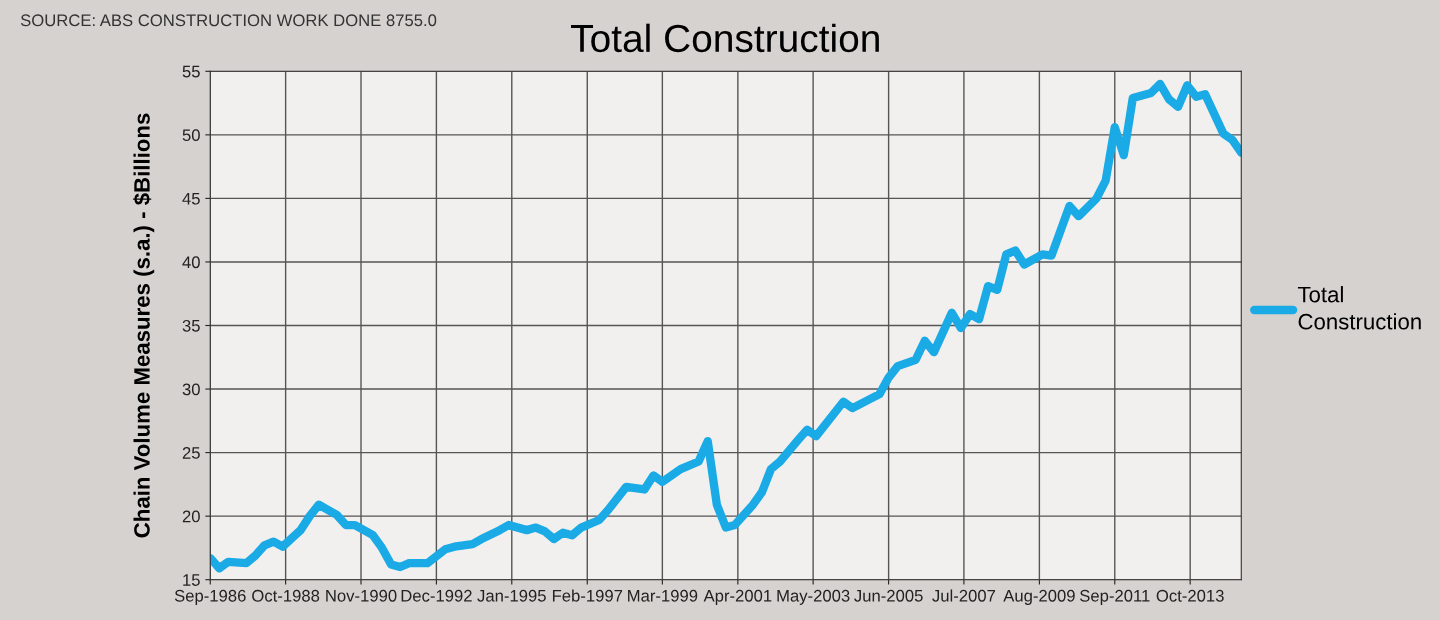 Image resolution: width=1440 pixels, height=620 pixels. I want to click on y-tick-label: 15, so click(191, 580).